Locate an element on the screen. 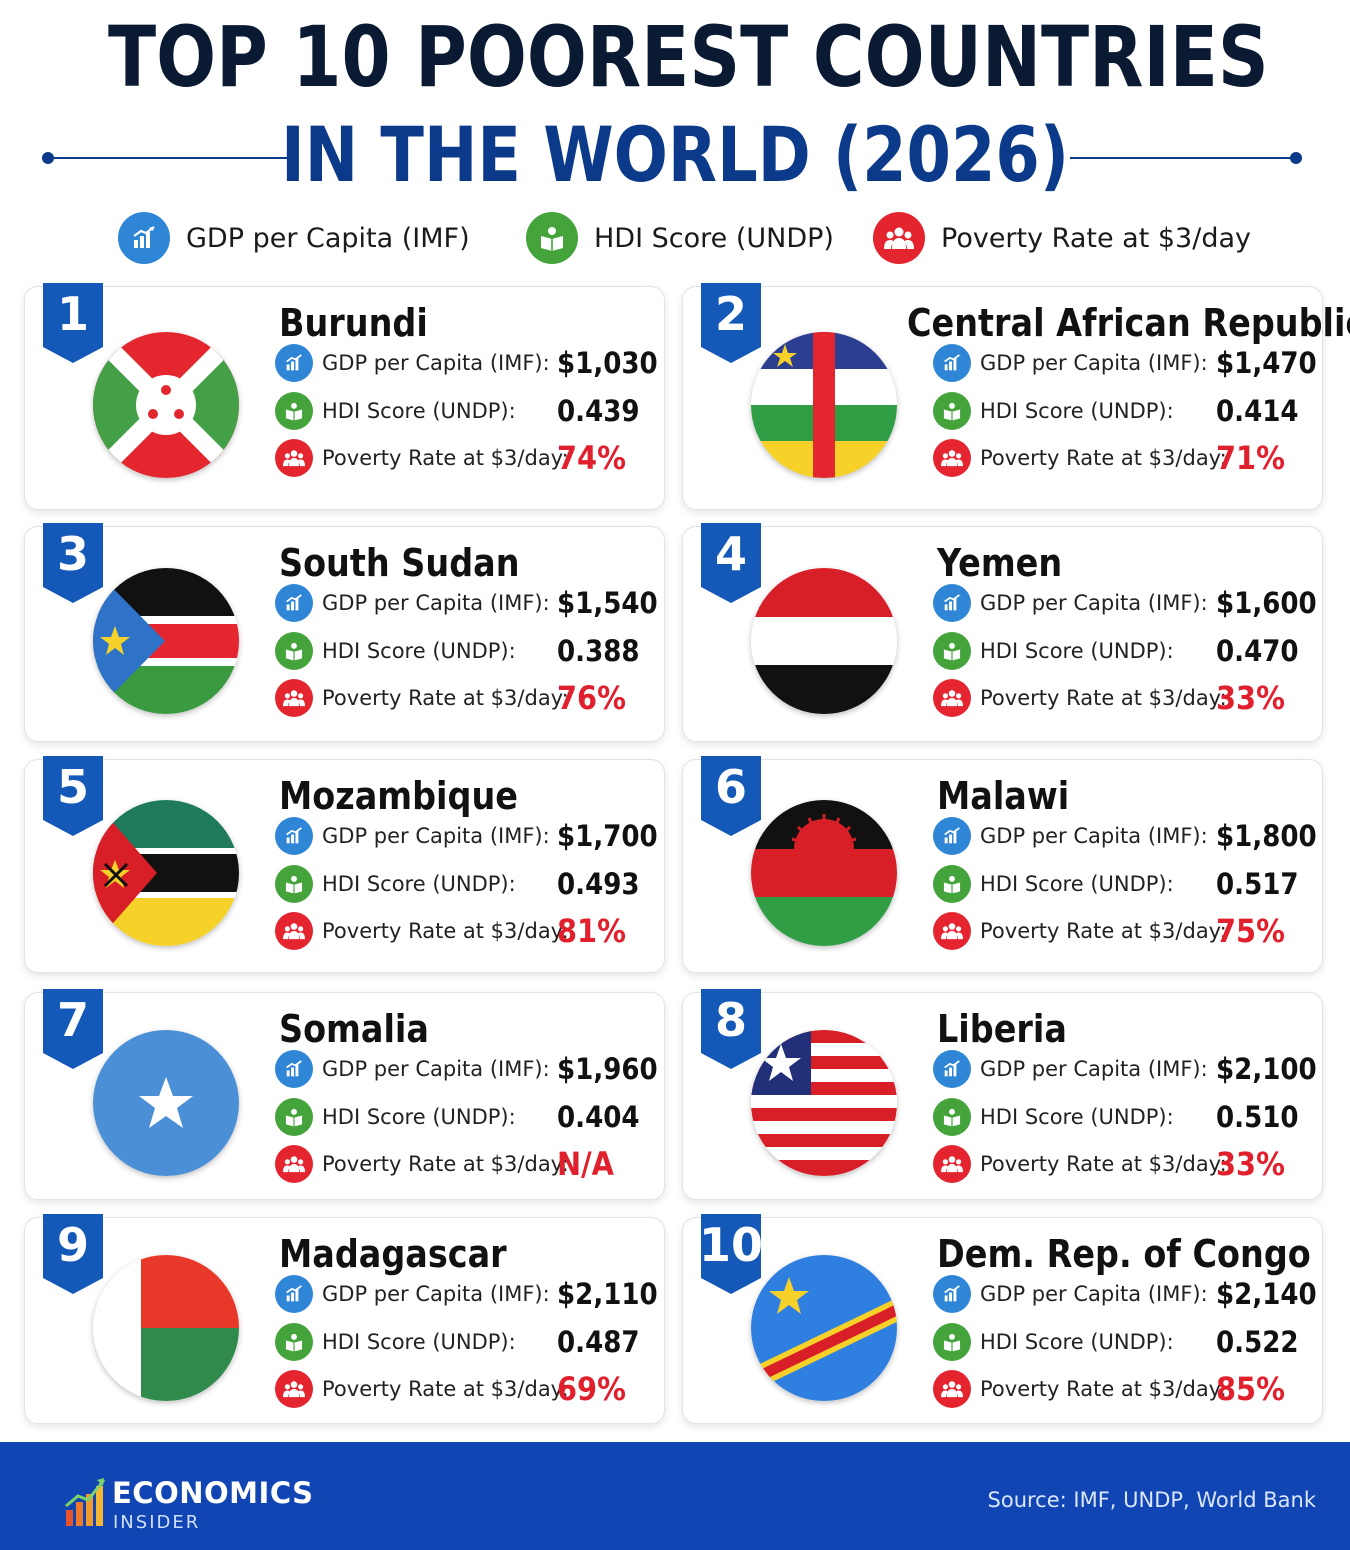 Image resolution: width=1350 pixels, height=1550 pixels. country-name: Dem. Rep. of Congo is located at coordinates (1124, 1254).